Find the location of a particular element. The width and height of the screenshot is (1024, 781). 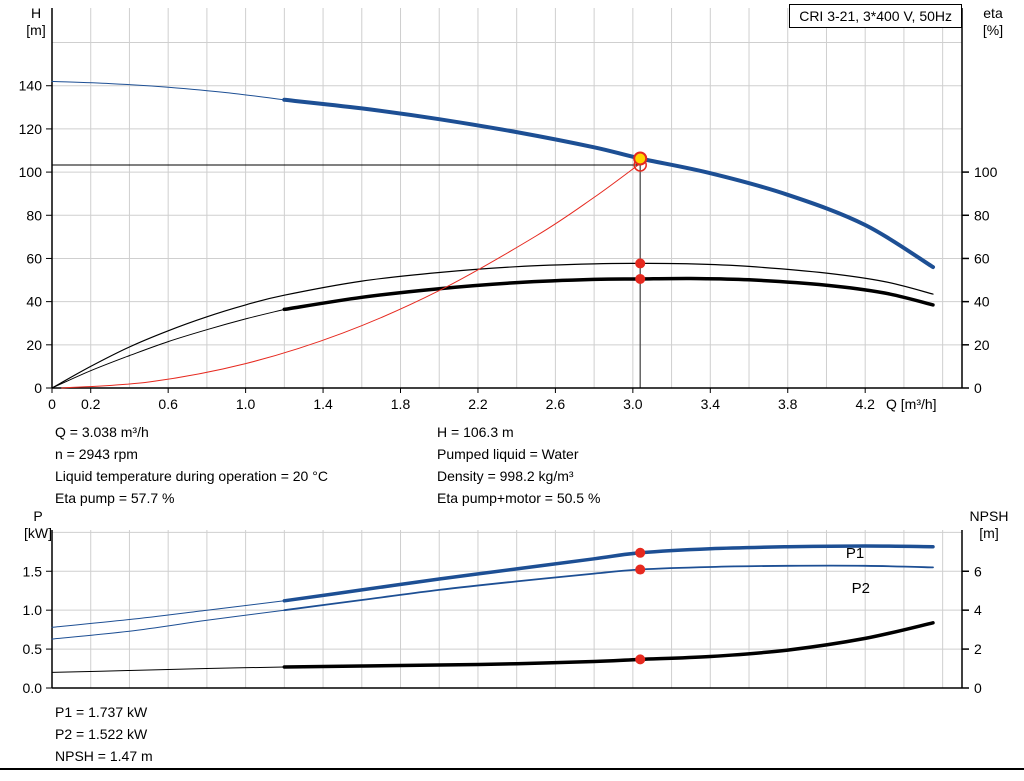

info-pumped-liquid: Pumped liquid = Water is located at coordinates (508, 454).